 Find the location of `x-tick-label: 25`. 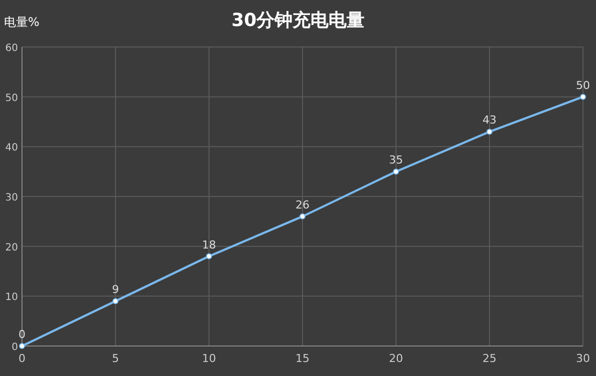

x-tick-label: 25 is located at coordinates (489, 358).